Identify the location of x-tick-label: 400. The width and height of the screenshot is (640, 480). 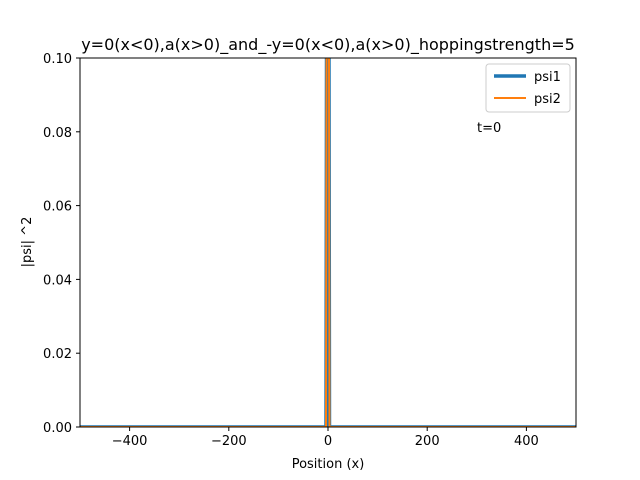
(526, 441).